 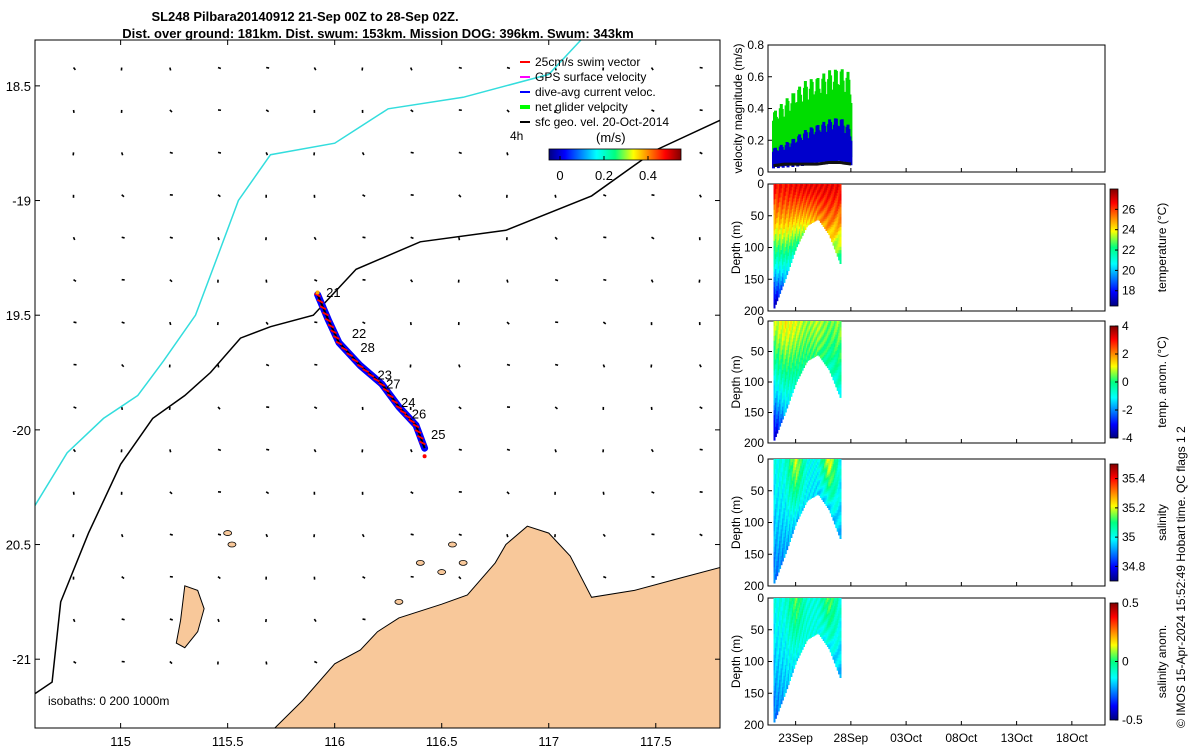 What do you see at coordinates (323, 307) in the screenshot?
I see `swim-vector` at bounding box center [323, 307].